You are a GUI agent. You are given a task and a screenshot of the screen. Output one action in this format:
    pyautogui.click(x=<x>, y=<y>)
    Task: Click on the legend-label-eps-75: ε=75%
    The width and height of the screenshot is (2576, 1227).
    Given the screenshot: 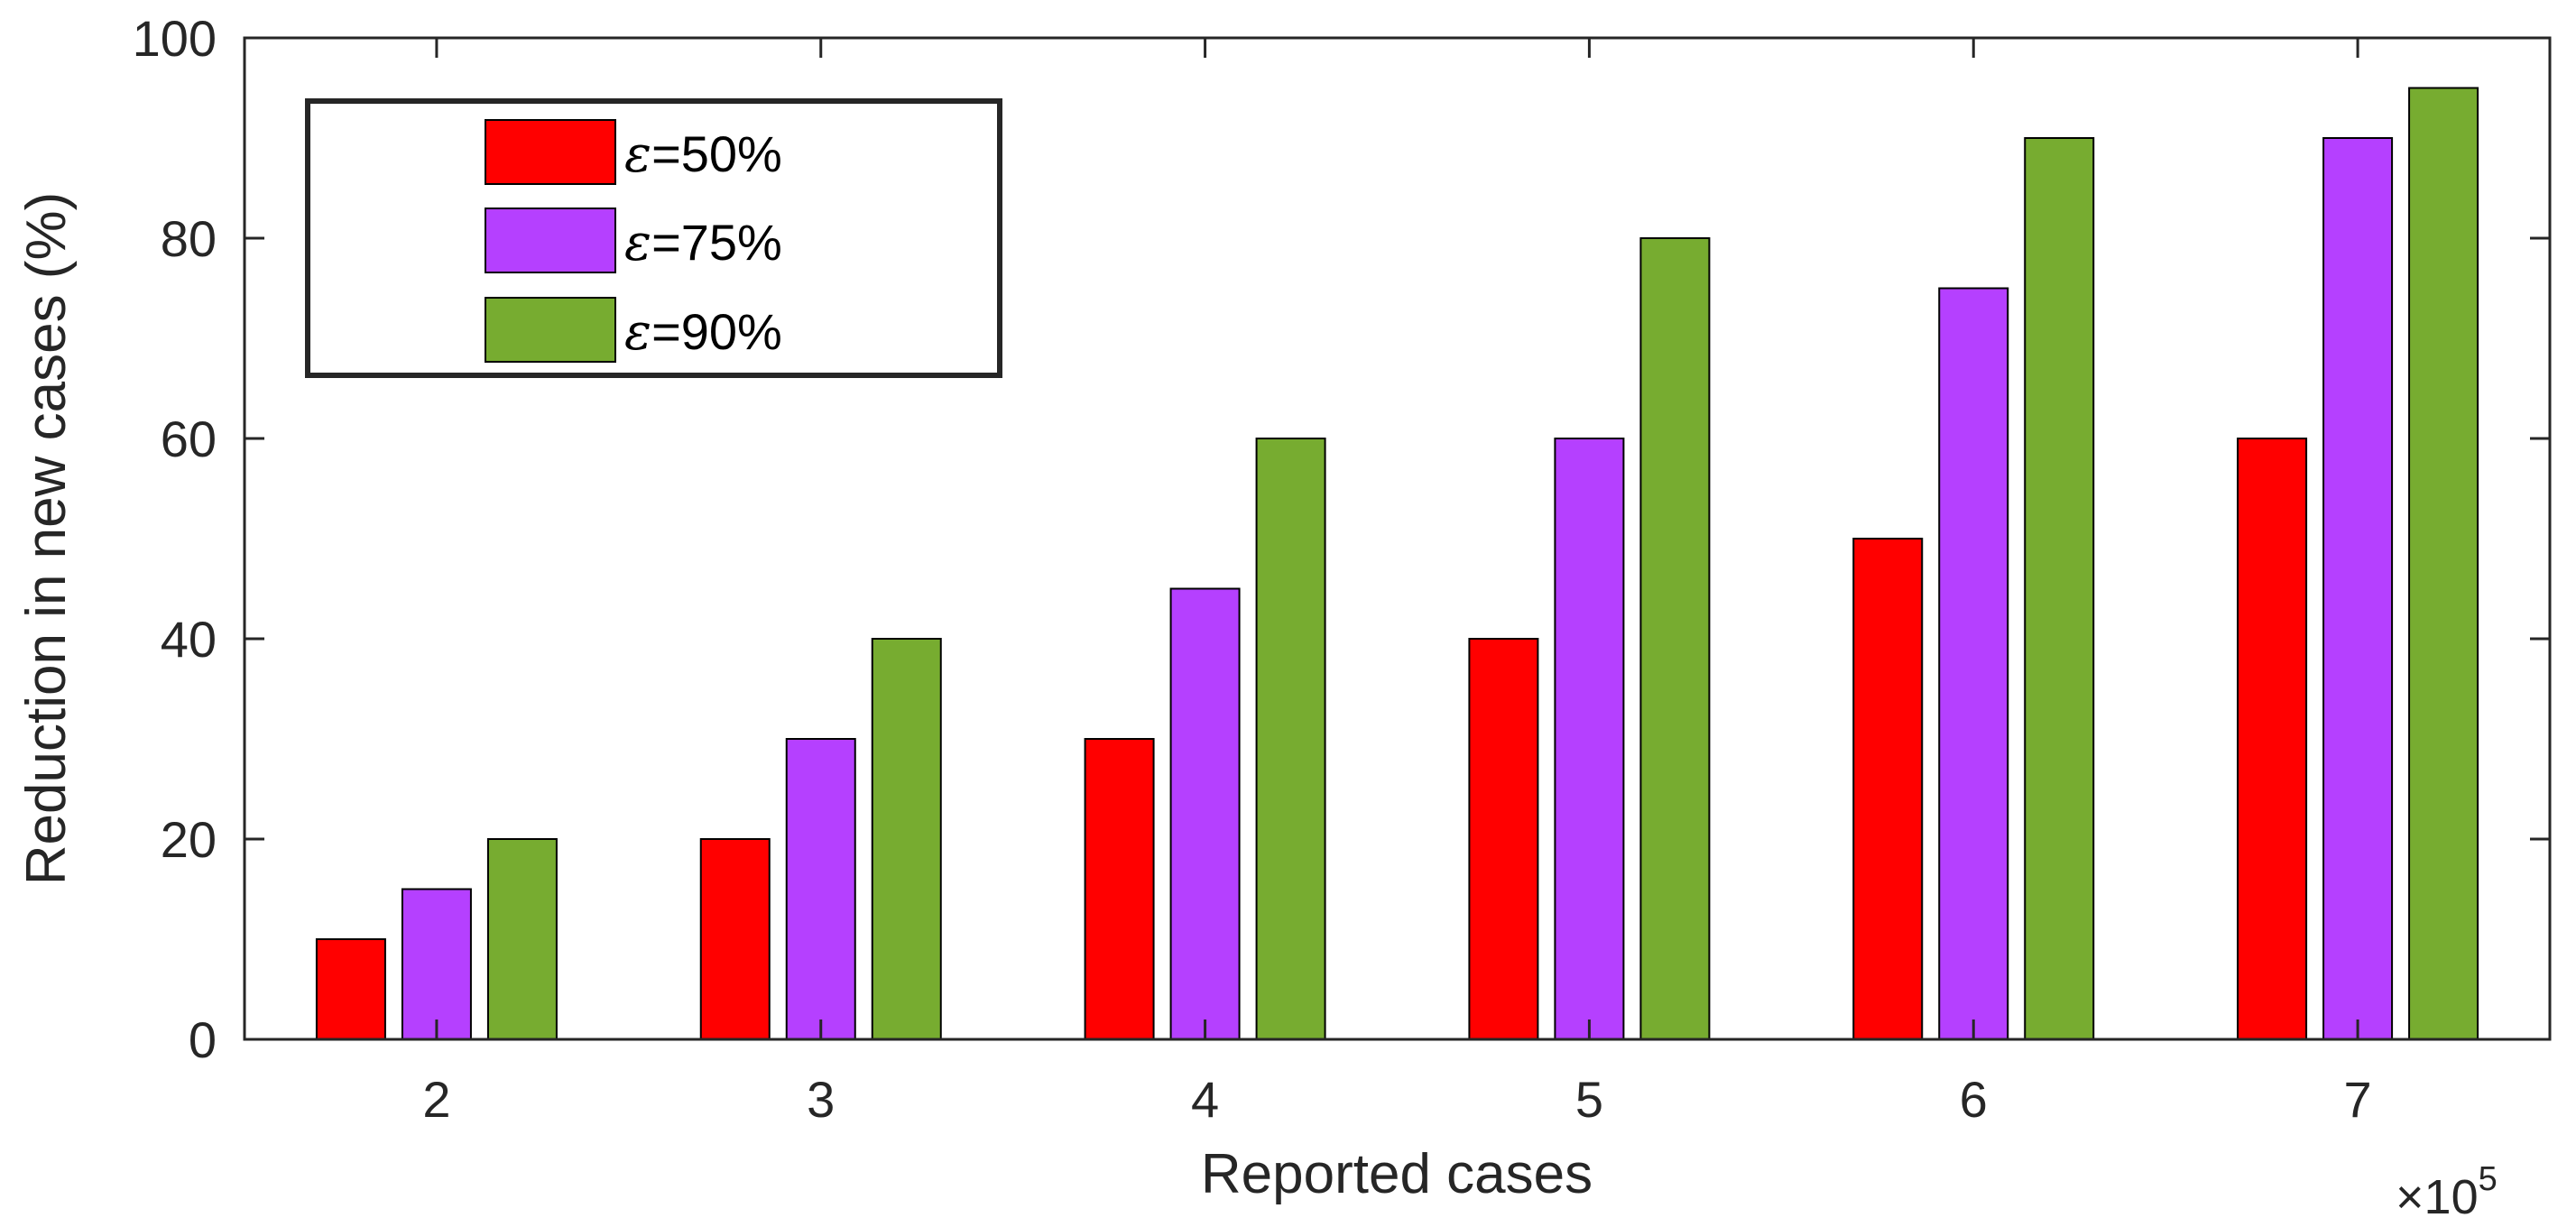 What is the action you would take?
    pyautogui.click(x=703, y=243)
    